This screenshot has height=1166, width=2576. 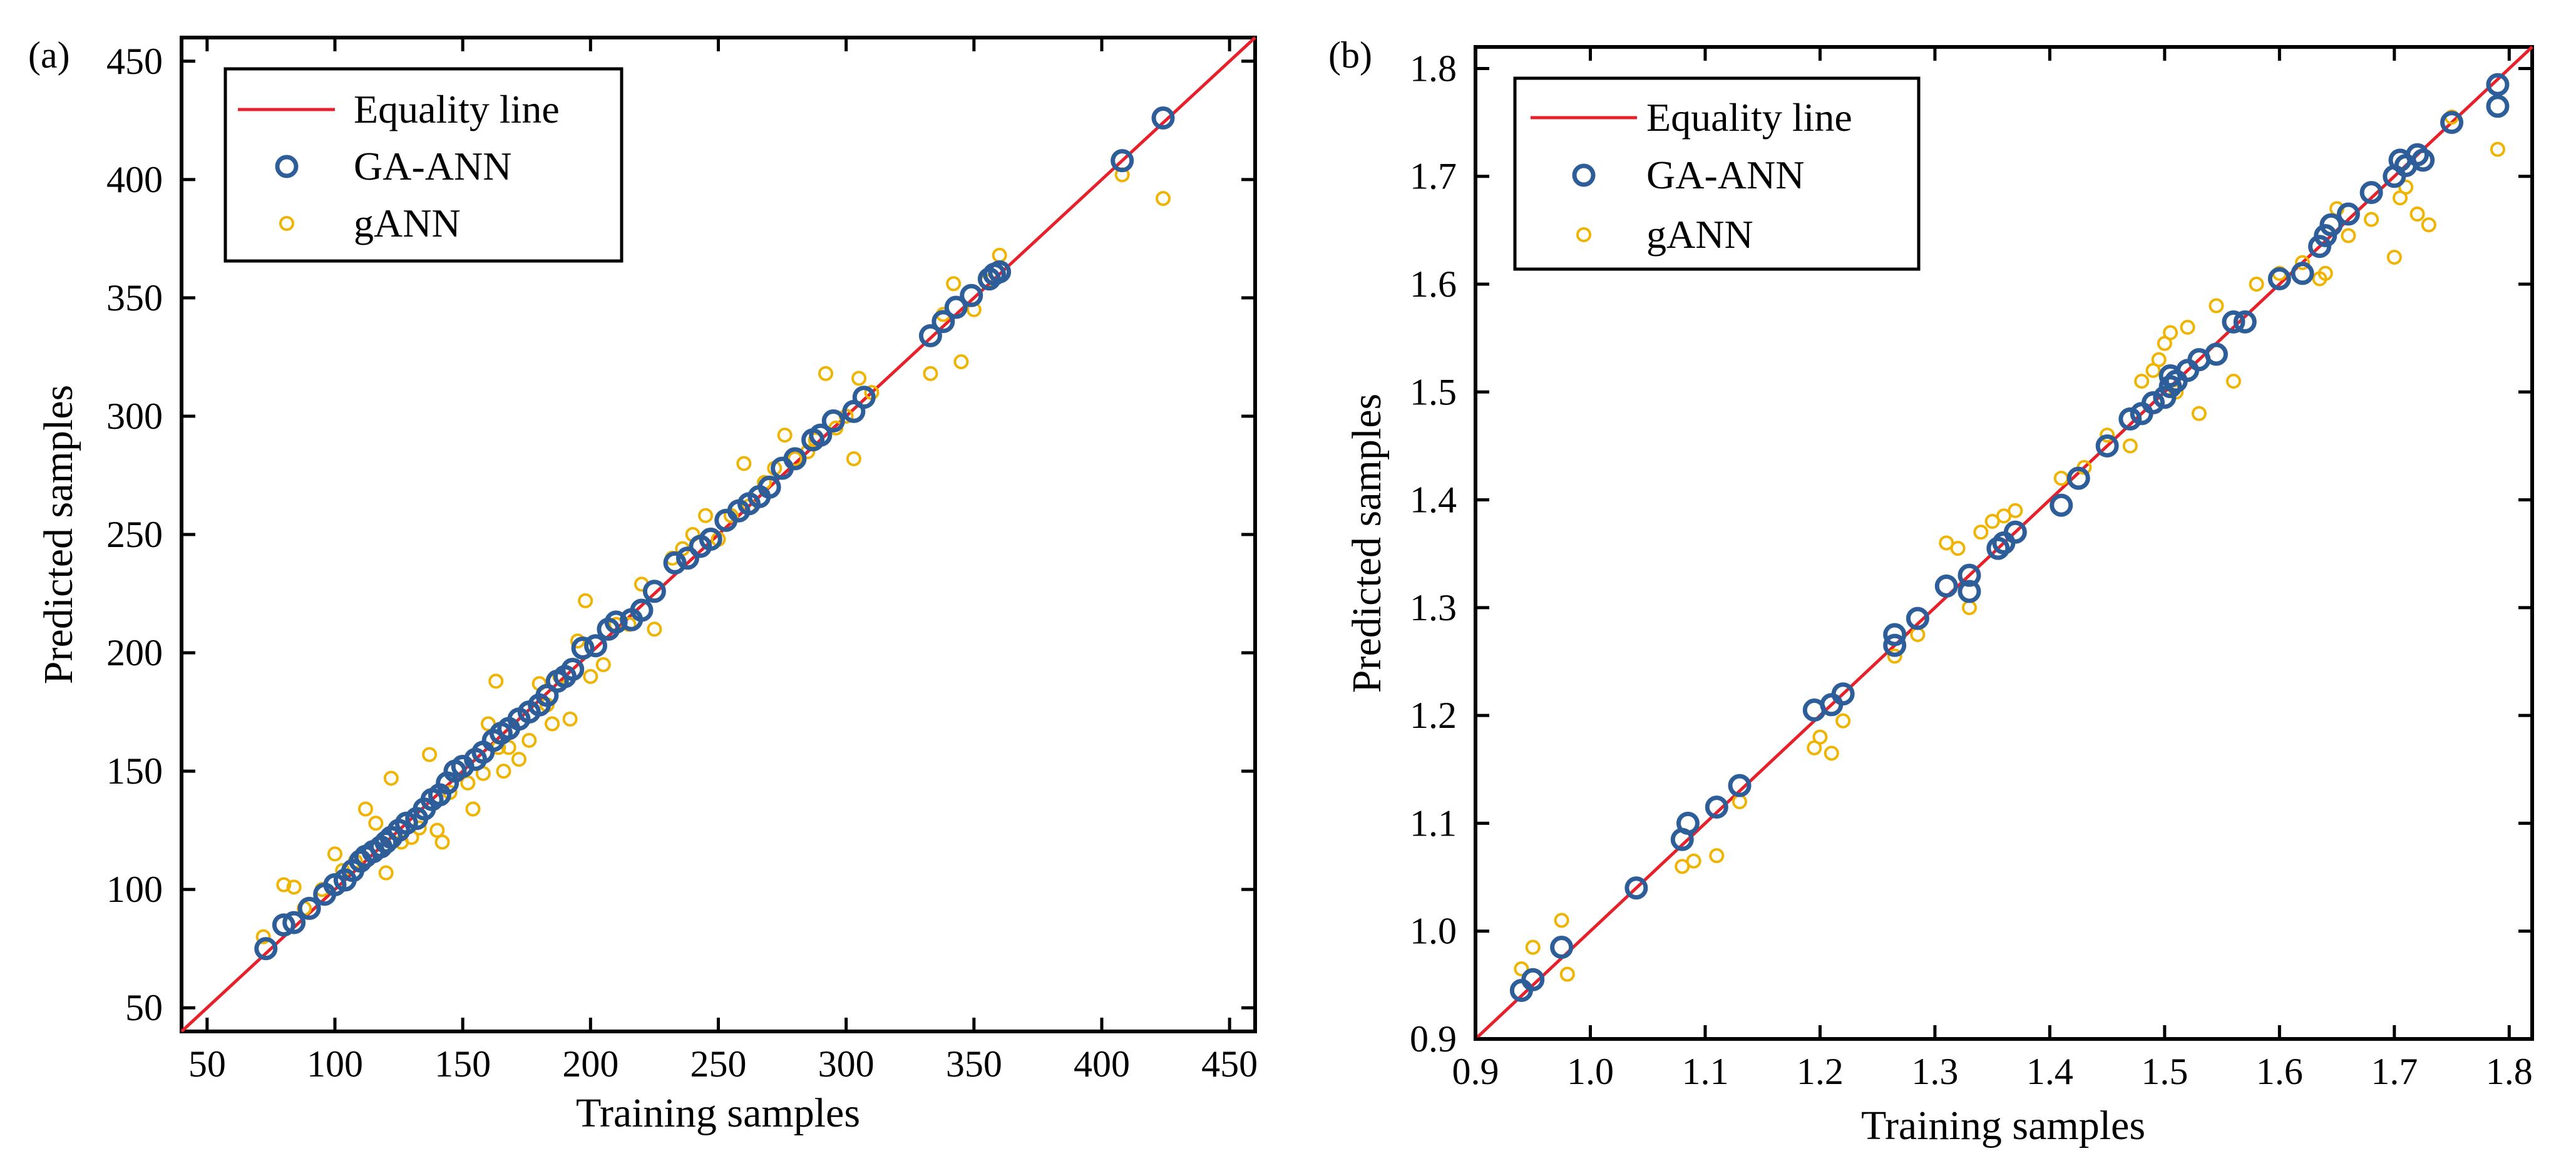 I want to click on y-tick-label: 0.9, so click(x=1433, y=1039).